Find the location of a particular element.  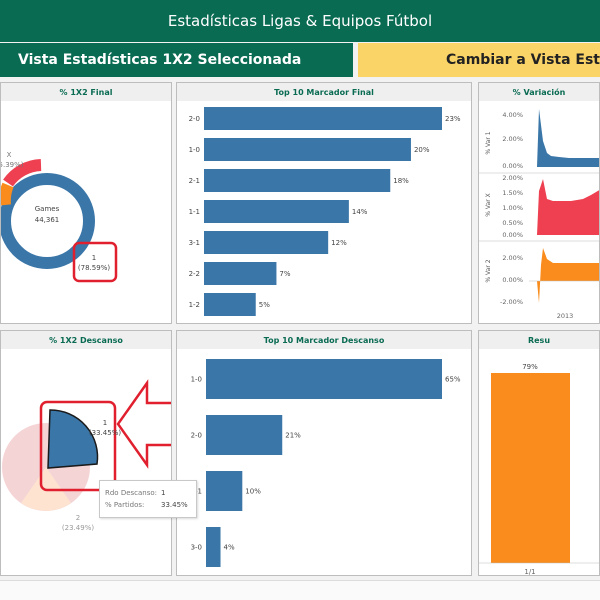

panel-resultado: Resu 79% 1/1 is located at coordinates (539, 453).